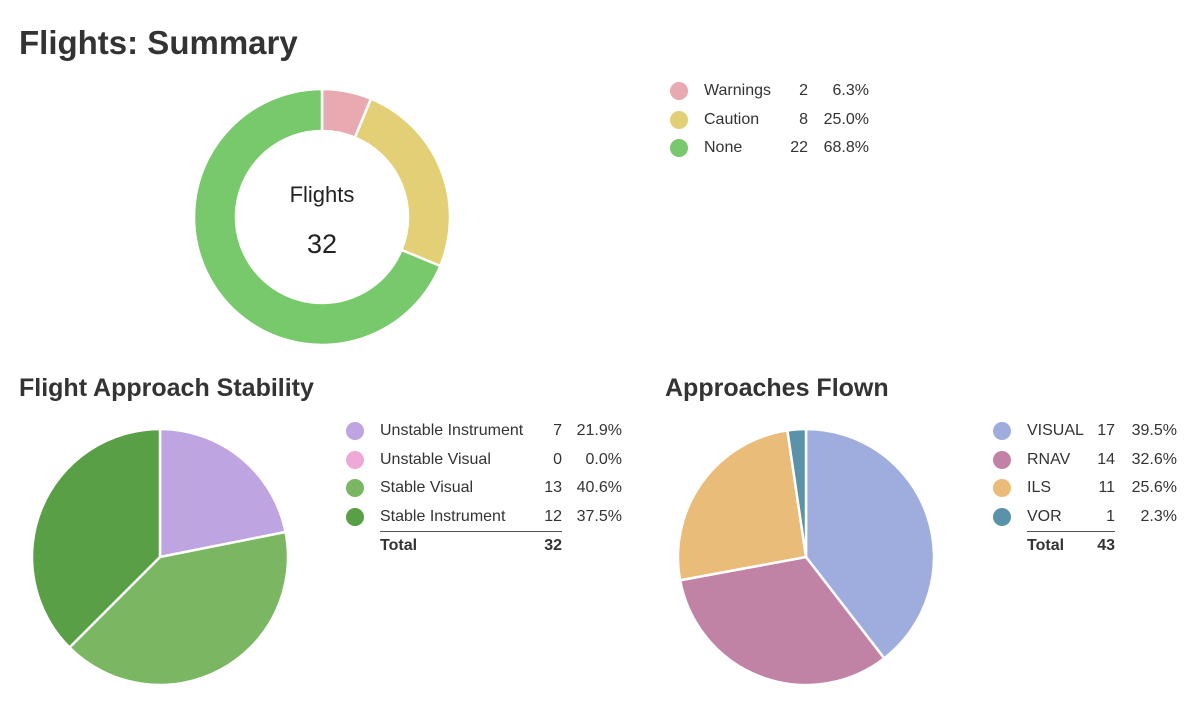 Image resolution: width=1200 pixels, height=711 pixels. I want to click on legend-row: VOR 1 2.3%, so click(1085, 517).